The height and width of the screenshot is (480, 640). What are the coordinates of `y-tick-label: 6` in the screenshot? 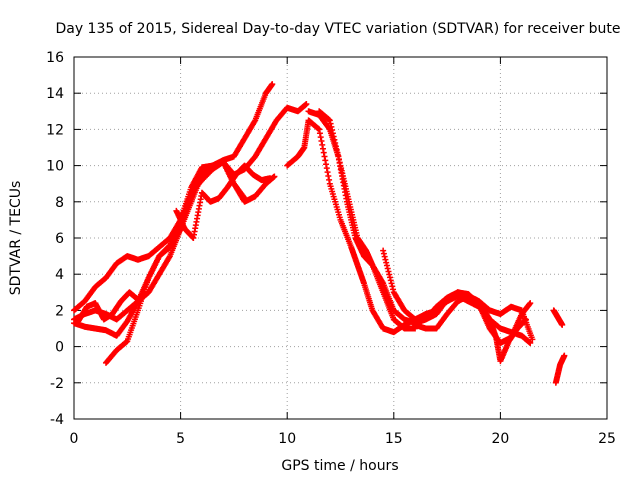 It's located at (59, 239).